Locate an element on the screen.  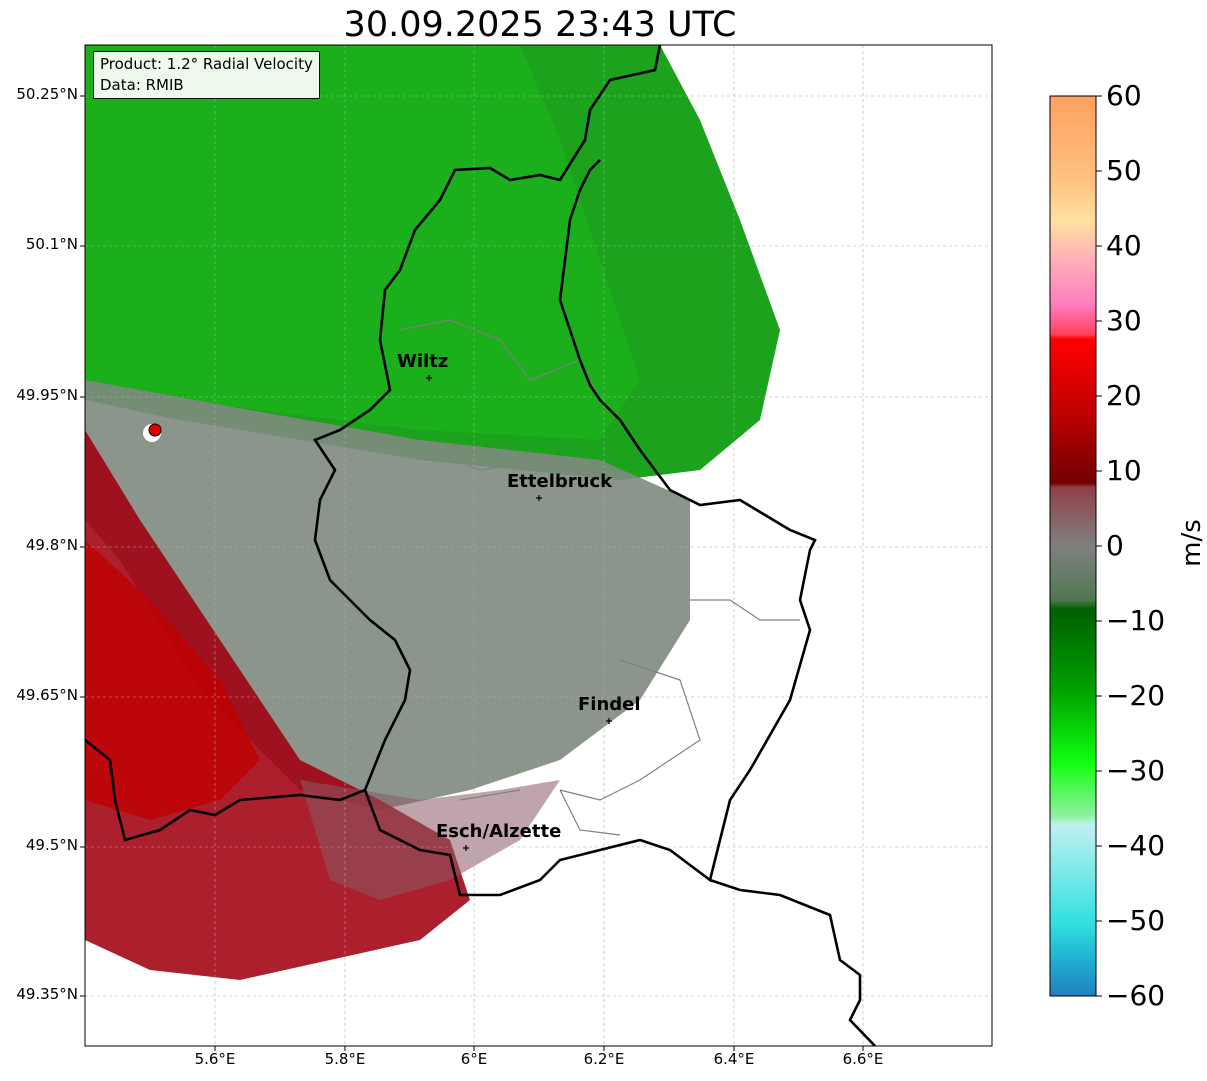
data-source-label: Data: RMIB is located at coordinates (142, 85).